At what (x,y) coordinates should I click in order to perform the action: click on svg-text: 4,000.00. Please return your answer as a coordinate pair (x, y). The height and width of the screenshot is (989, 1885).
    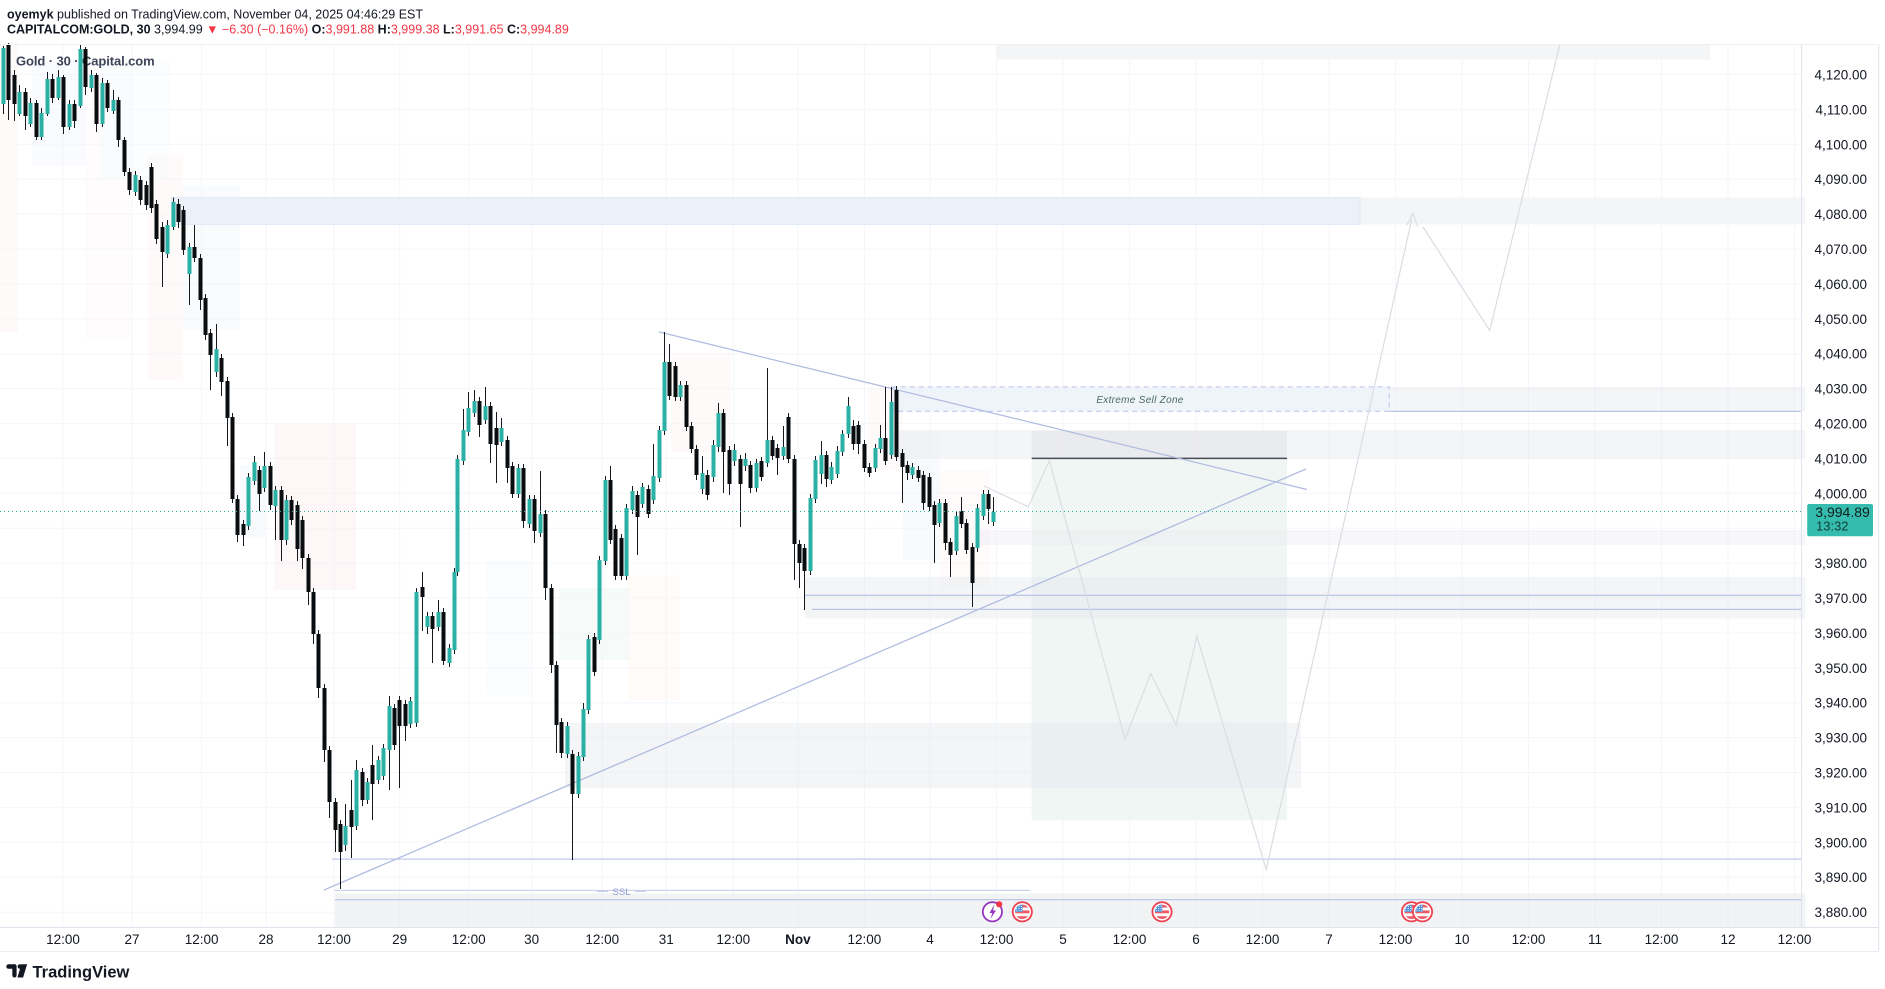
    Looking at the image, I should click on (1840, 493).